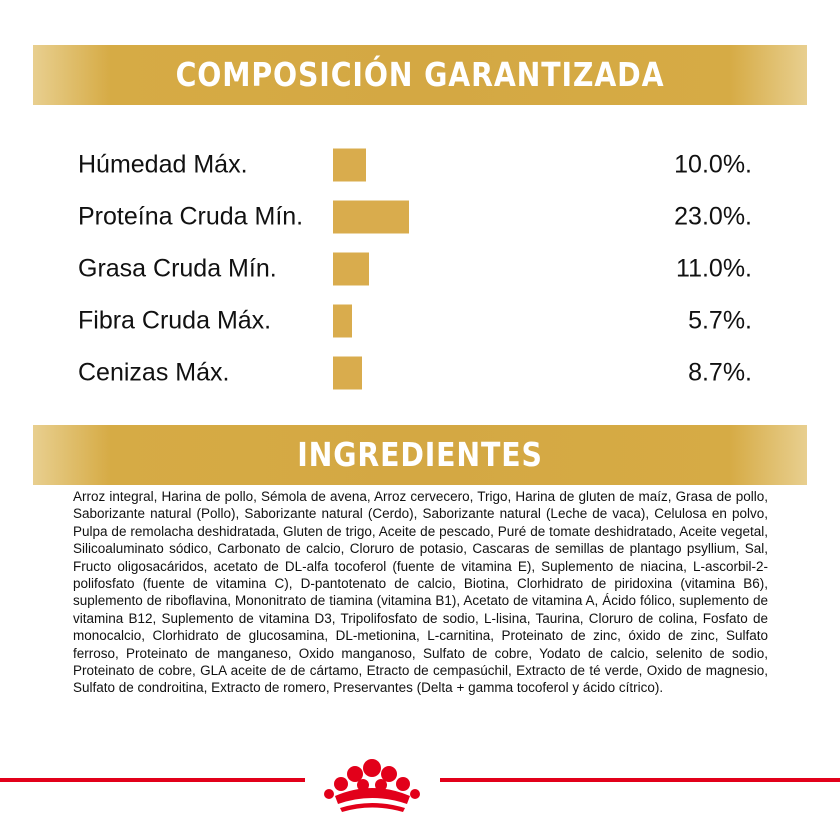 The height and width of the screenshot is (840, 840). What do you see at coordinates (163, 164) in the screenshot?
I see `category-label: Húmedad Máx.` at bounding box center [163, 164].